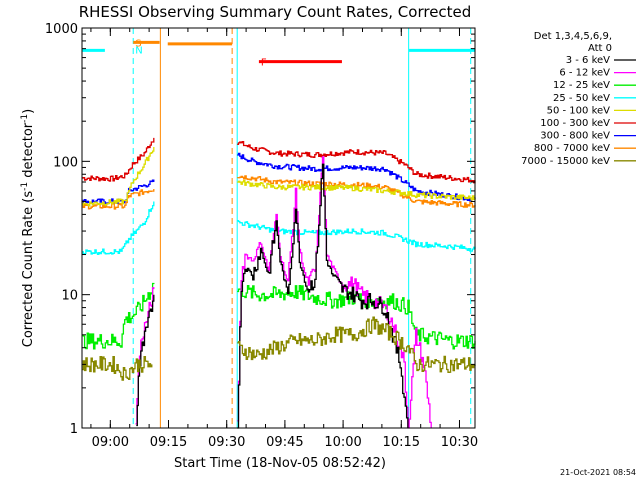  What do you see at coordinates (69, 296) in the screenshot?
I see `y-tick-label-1: 10` at bounding box center [69, 296].